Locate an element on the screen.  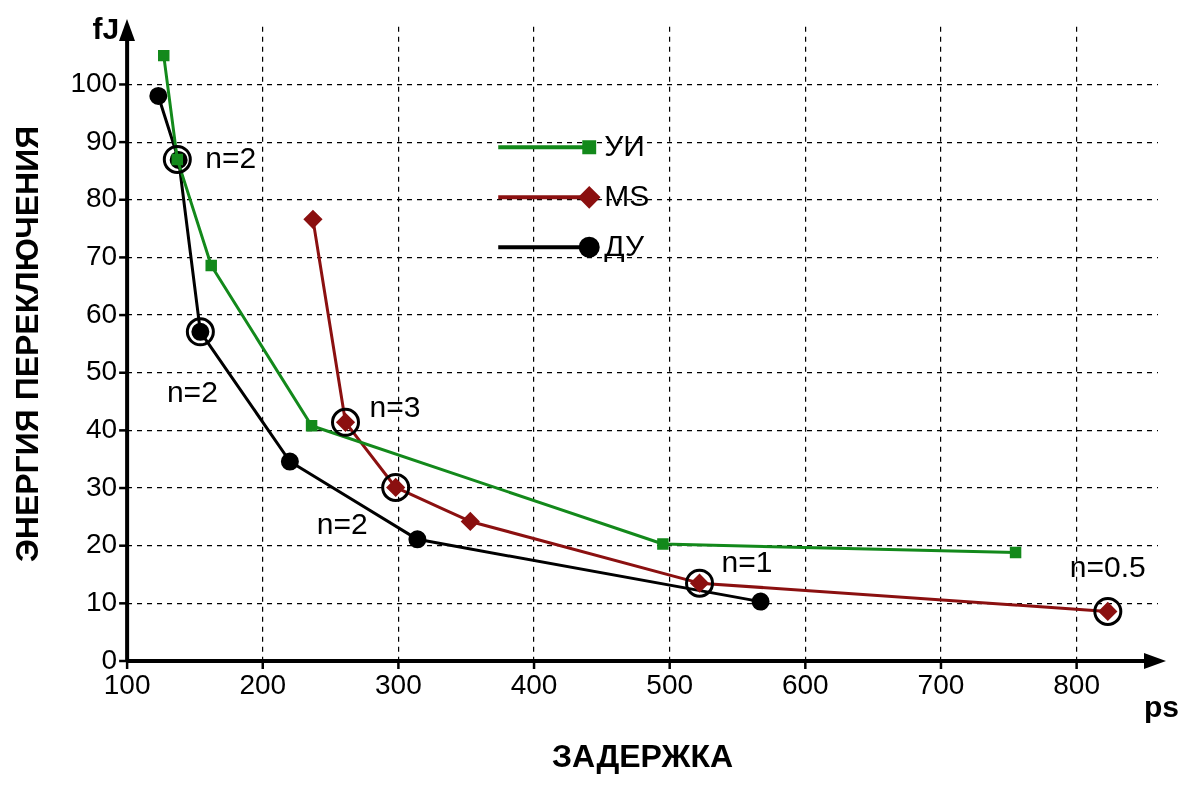
y-tick-label: 0 is located at coordinates (109, 659).